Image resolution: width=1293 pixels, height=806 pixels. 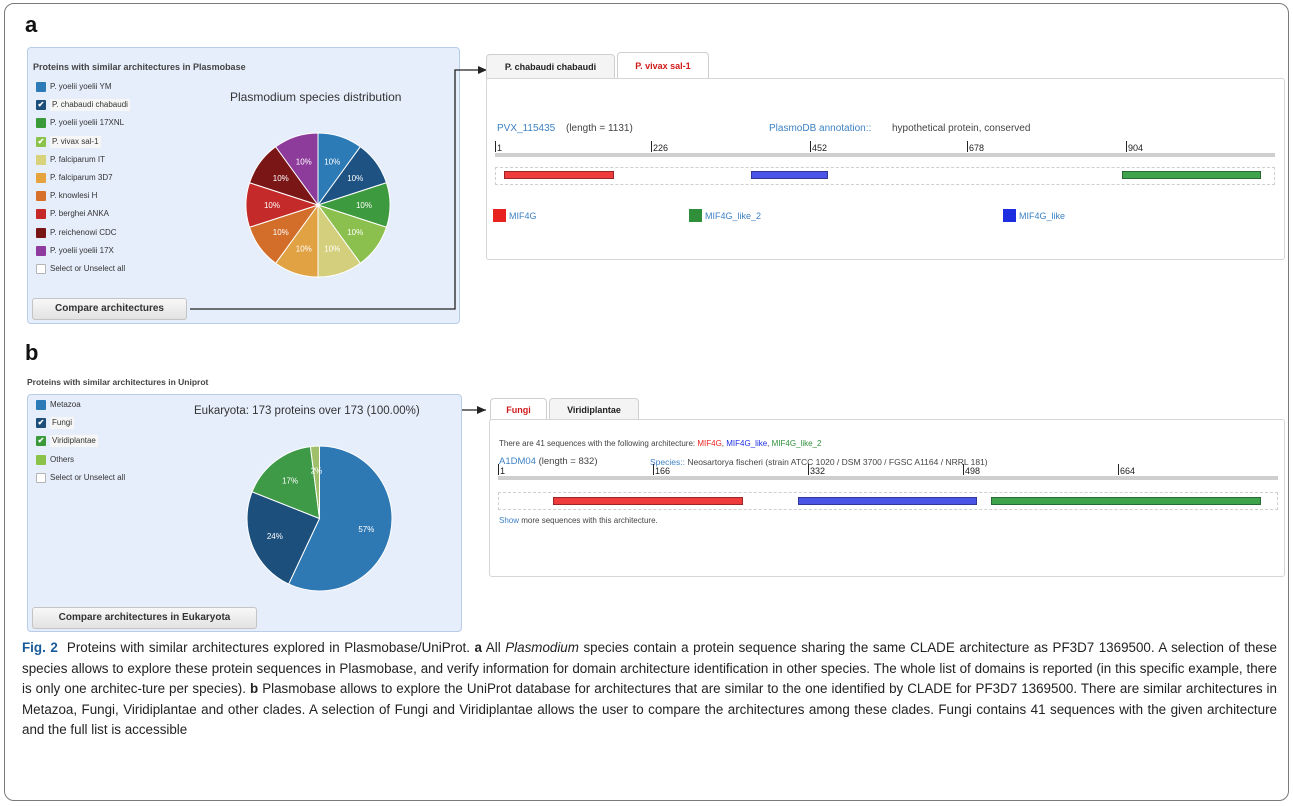 I want to click on ruler-tick-label: 498, so click(x=973, y=471).